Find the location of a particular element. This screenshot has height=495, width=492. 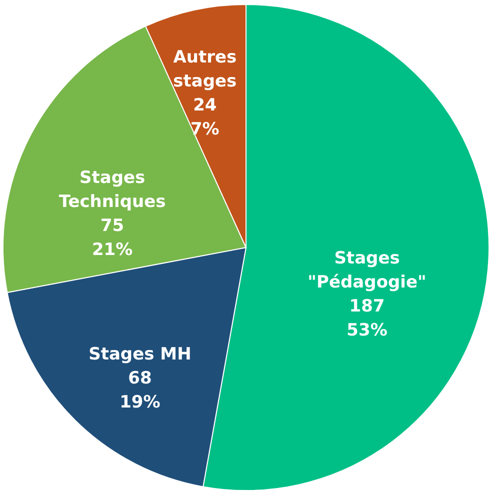

data-label: 75 21% is located at coordinates (112, 238).